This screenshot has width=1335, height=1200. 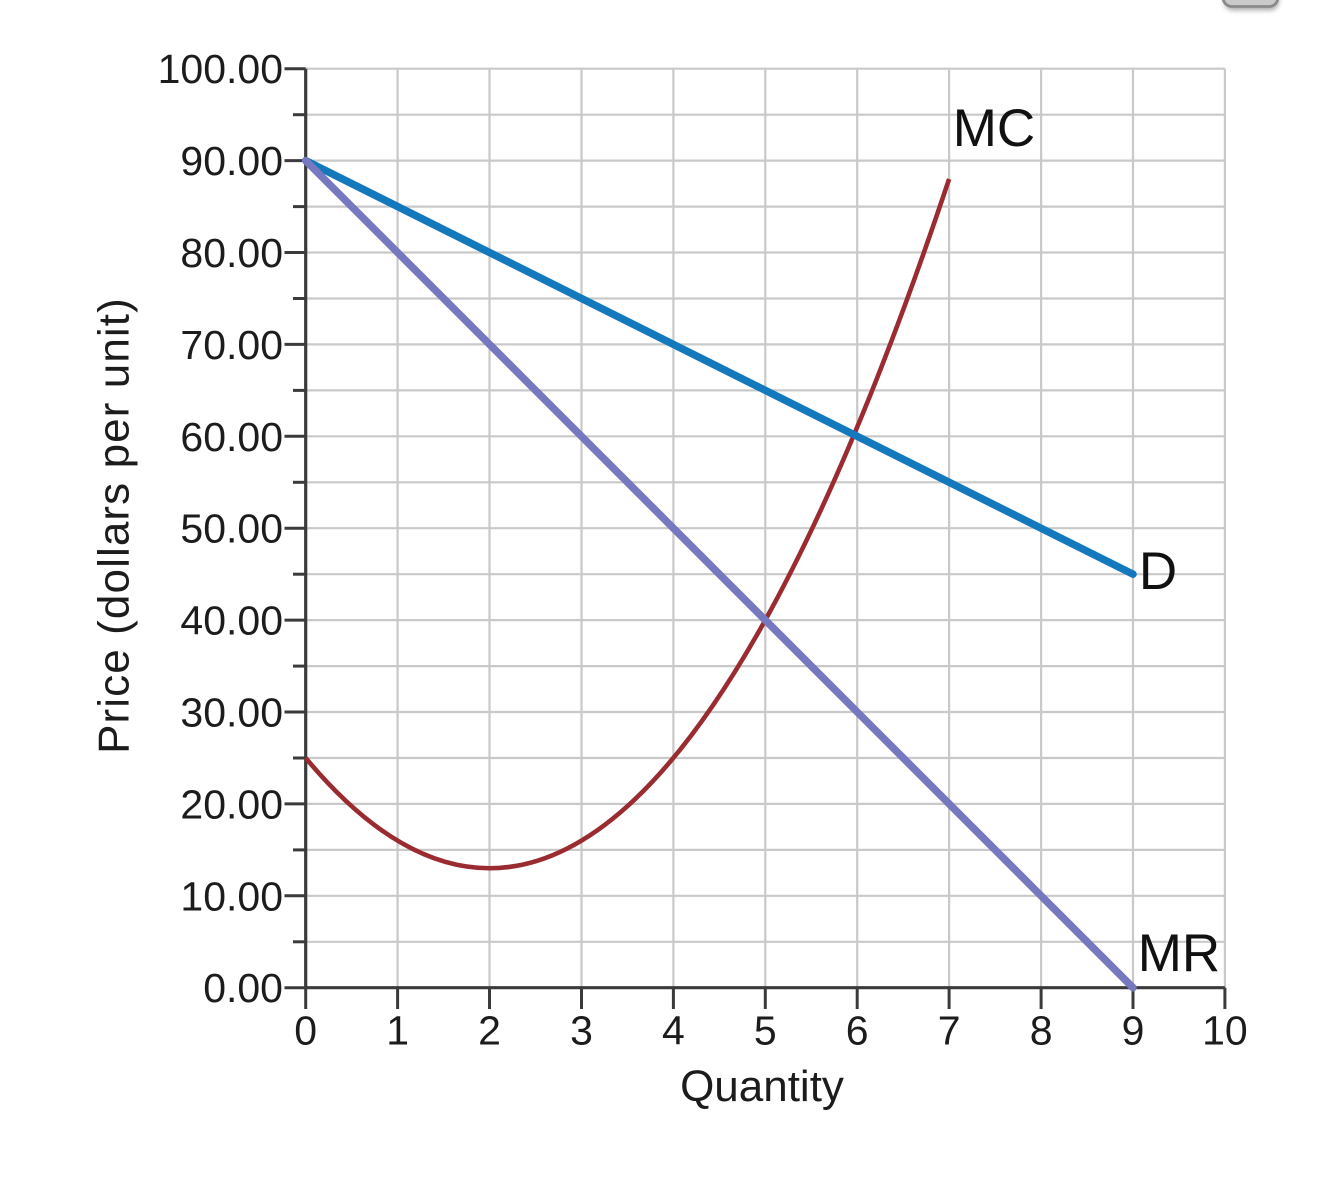 What do you see at coordinates (994, 128) in the screenshot?
I see `svg-text: MC` at bounding box center [994, 128].